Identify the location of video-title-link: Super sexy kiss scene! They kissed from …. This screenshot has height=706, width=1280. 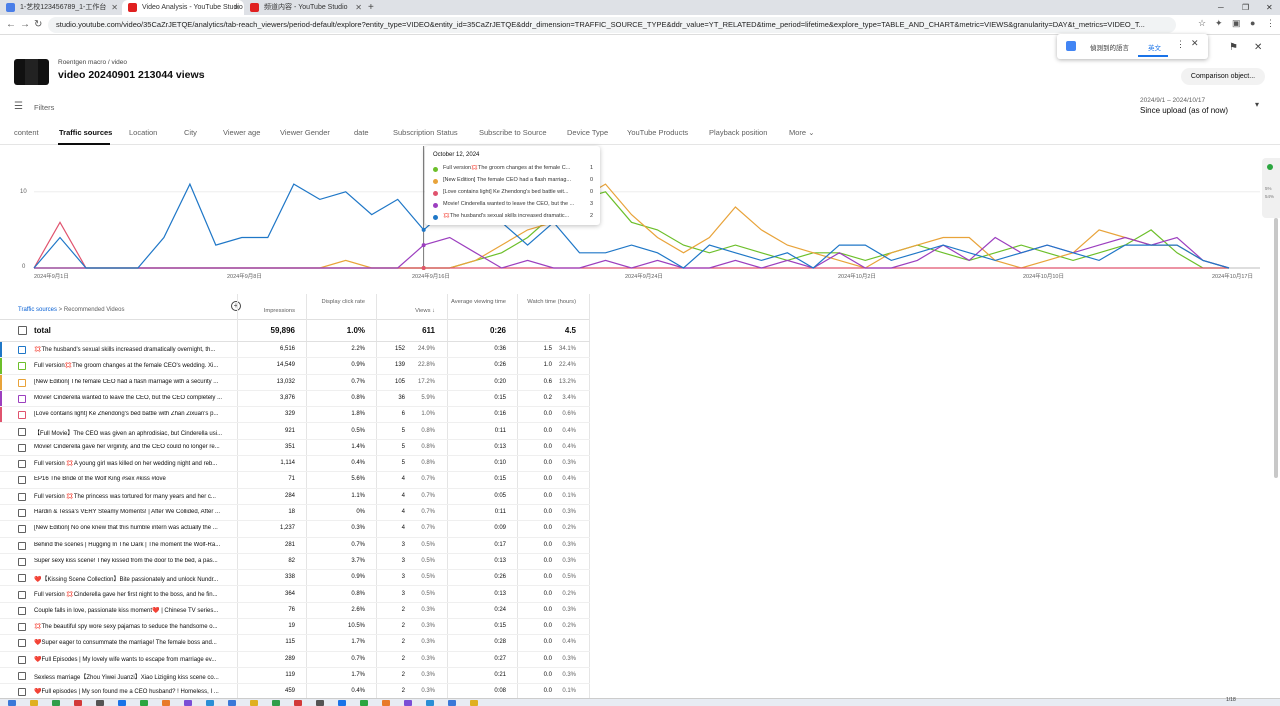
(126, 560).